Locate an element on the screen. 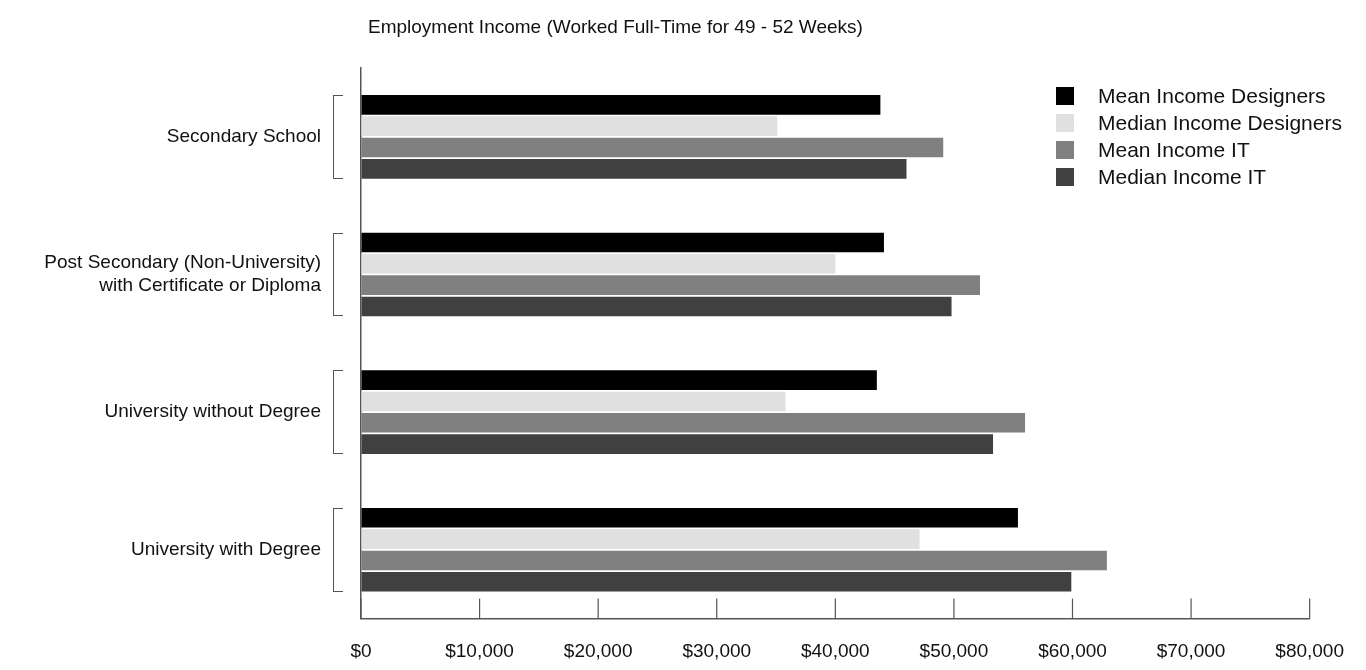 This screenshot has height=670, width=1366. x-tick-label: $70,000 is located at coordinates (1191, 651).